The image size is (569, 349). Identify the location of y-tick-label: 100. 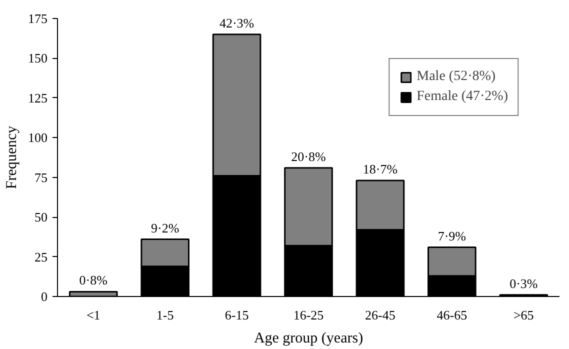
(38, 138).